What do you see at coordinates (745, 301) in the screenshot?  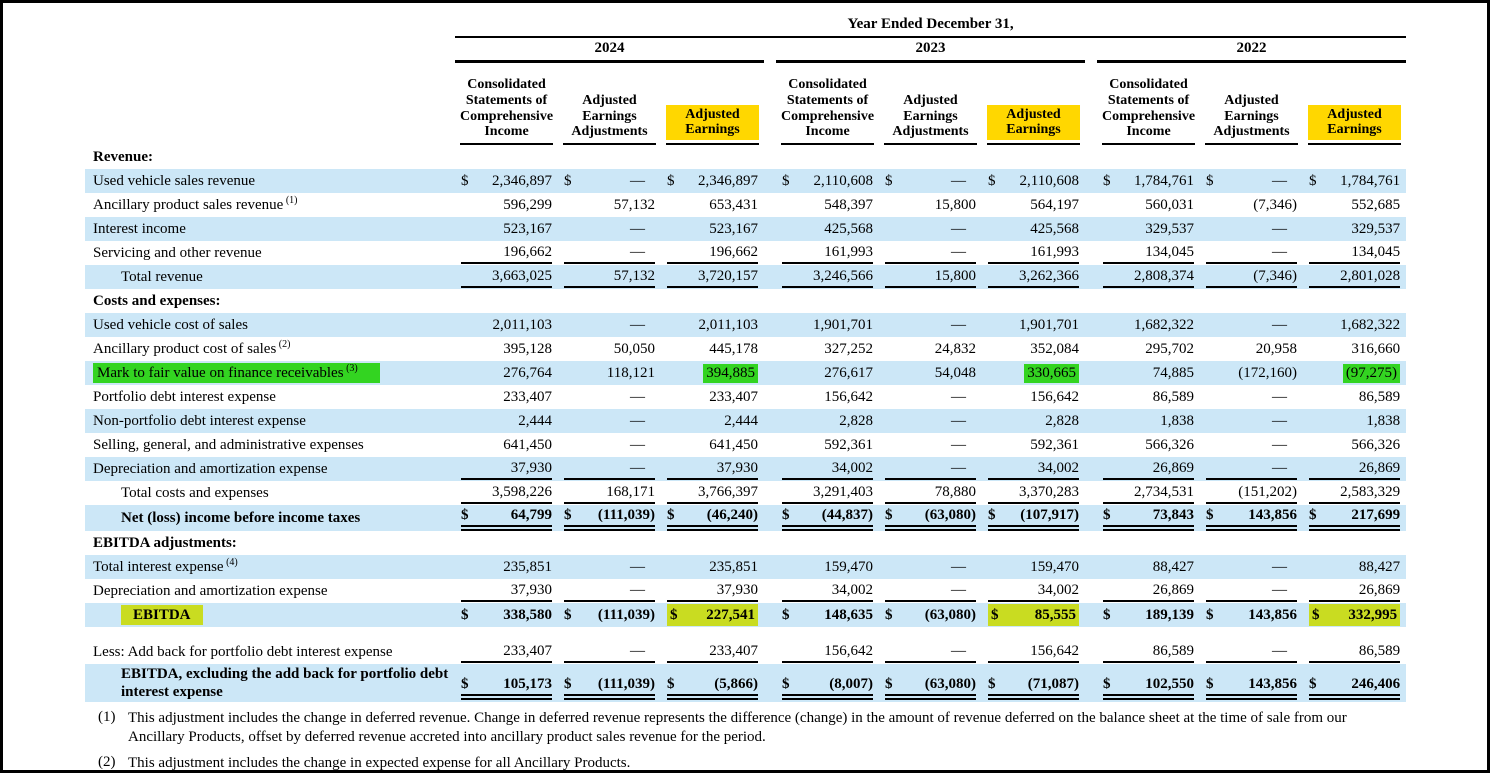 I see `table-row: Costs and expenses:` at bounding box center [745, 301].